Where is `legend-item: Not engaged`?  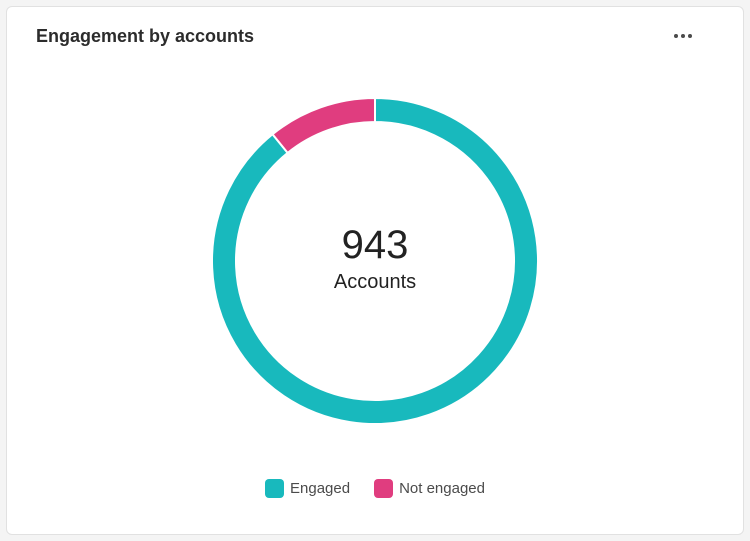 legend-item: Not engaged is located at coordinates (429, 488).